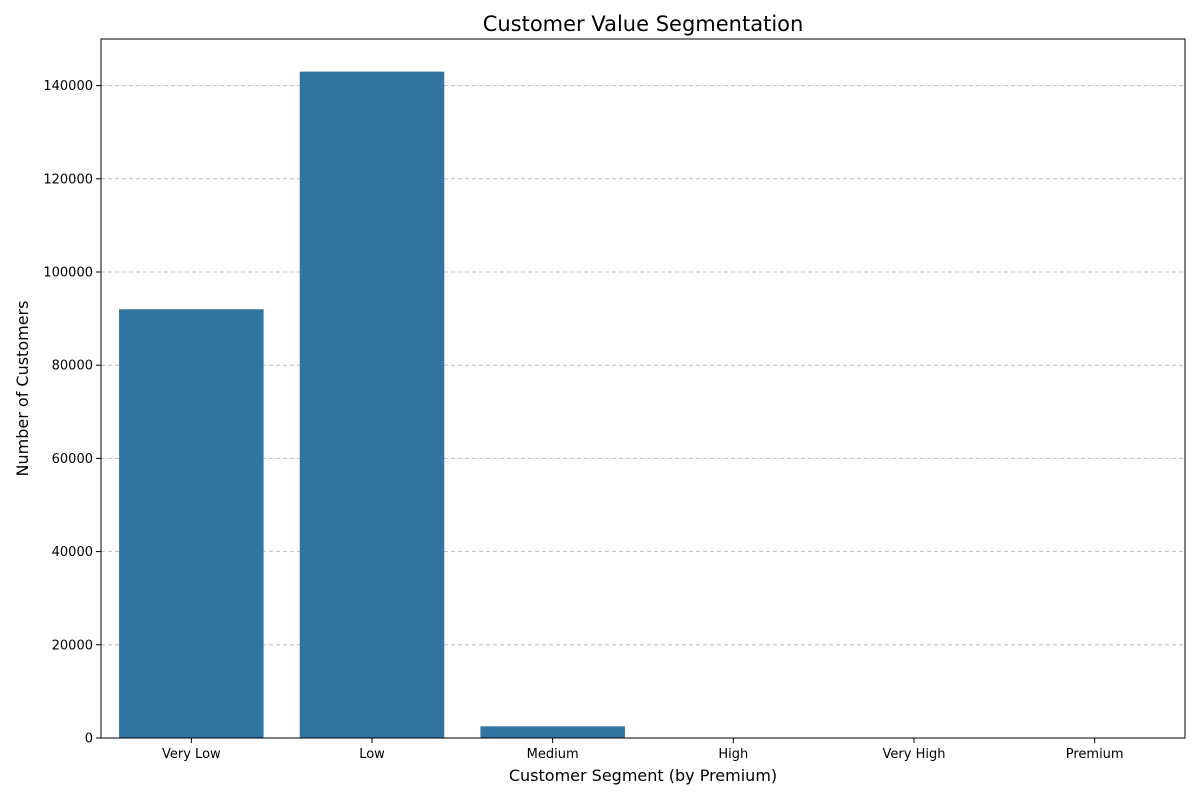 The image size is (1200, 804). I want to click on y-axis-label: Number of Customers, so click(22, 389).